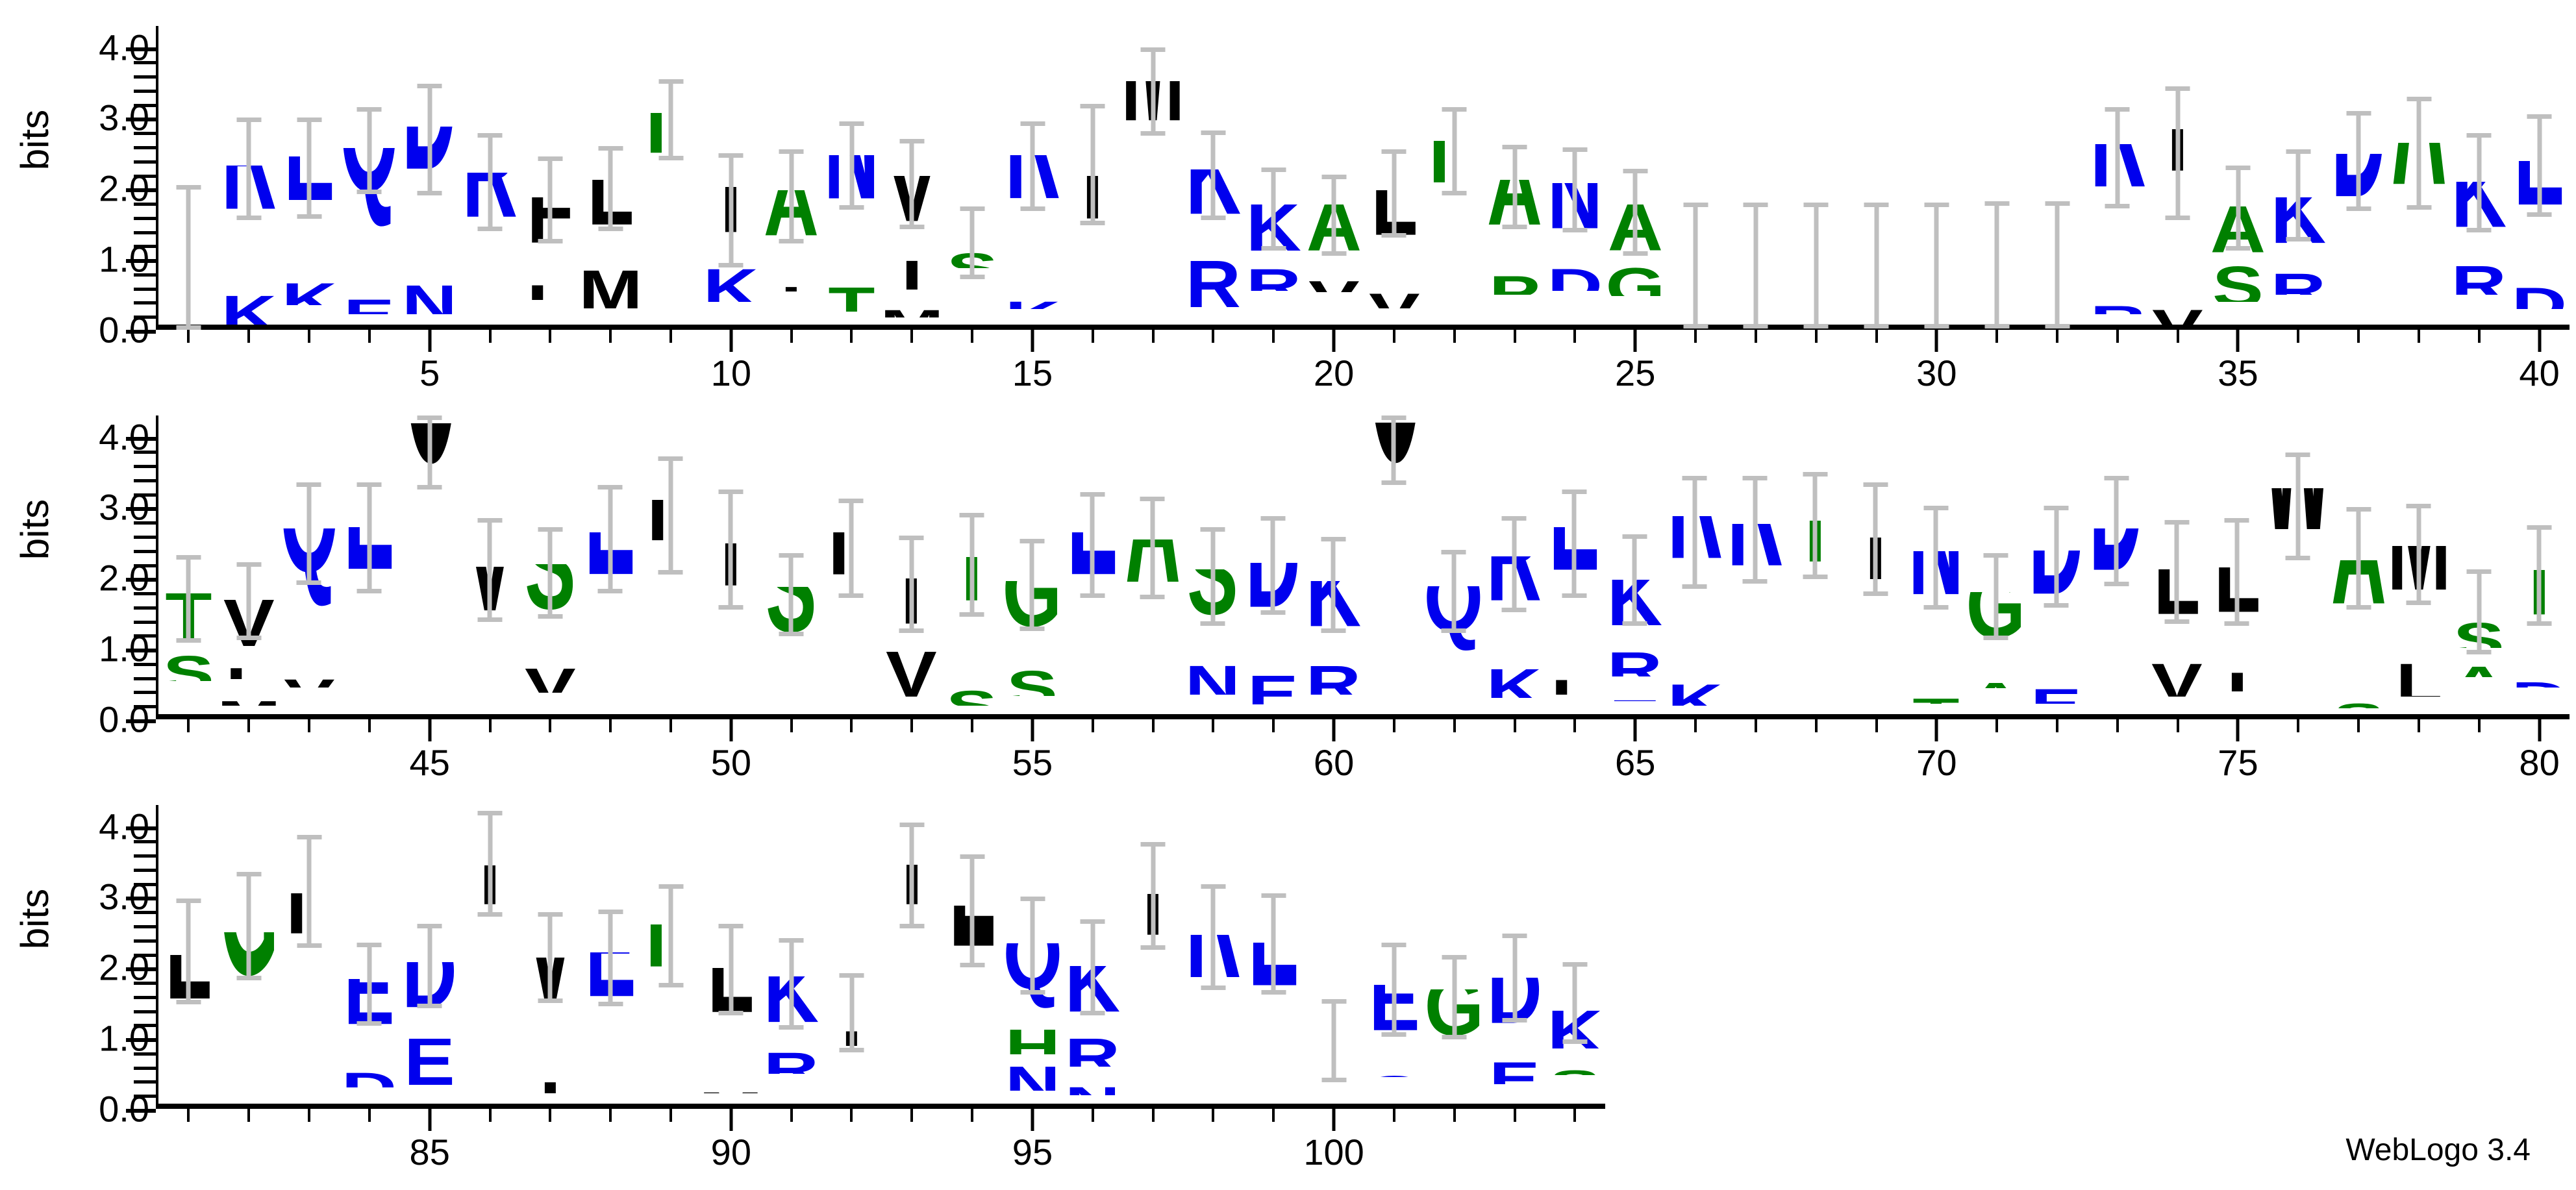 The height and width of the screenshot is (1190, 2576). What do you see at coordinates (1755, 564) in the screenshot?
I see `logo-stack-67: KQR` at bounding box center [1755, 564].